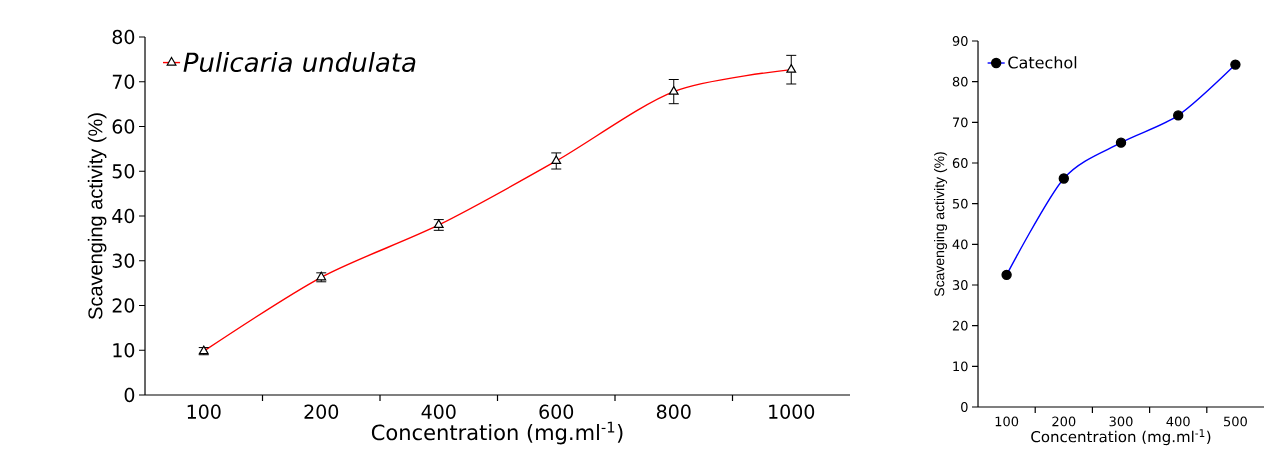 This screenshot has width=1271, height=475. Describe the element at coordinates (1235, 421) in the screenshot. I see `x-tick-label: 500` at that location.